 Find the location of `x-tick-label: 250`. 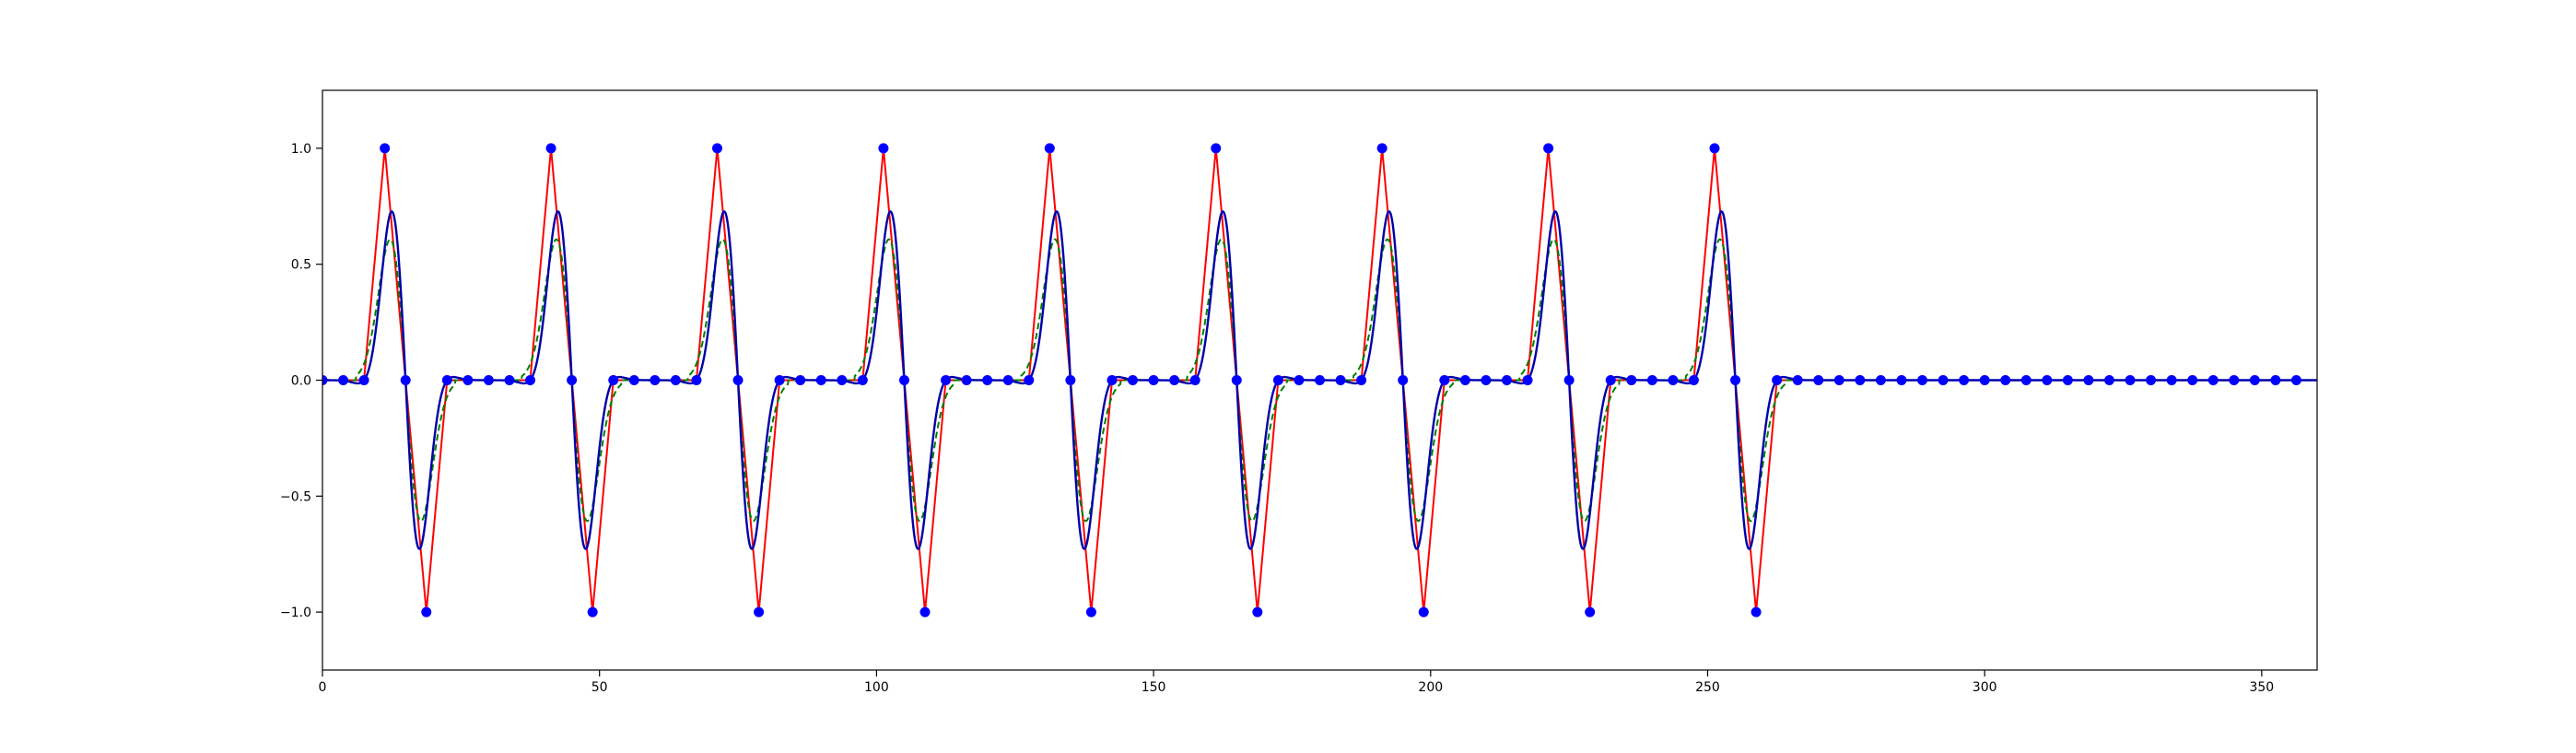

x-tick-label: 250 is located at coordinates (1707, 687).